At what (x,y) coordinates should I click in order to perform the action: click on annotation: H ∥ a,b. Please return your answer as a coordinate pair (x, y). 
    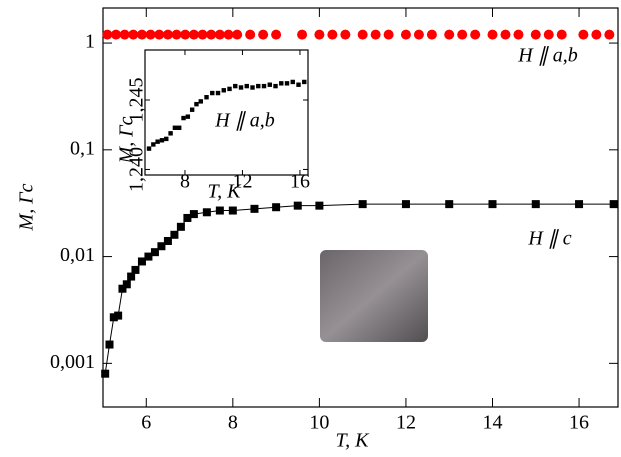
    Looking at the image, I should click on (244, 121).